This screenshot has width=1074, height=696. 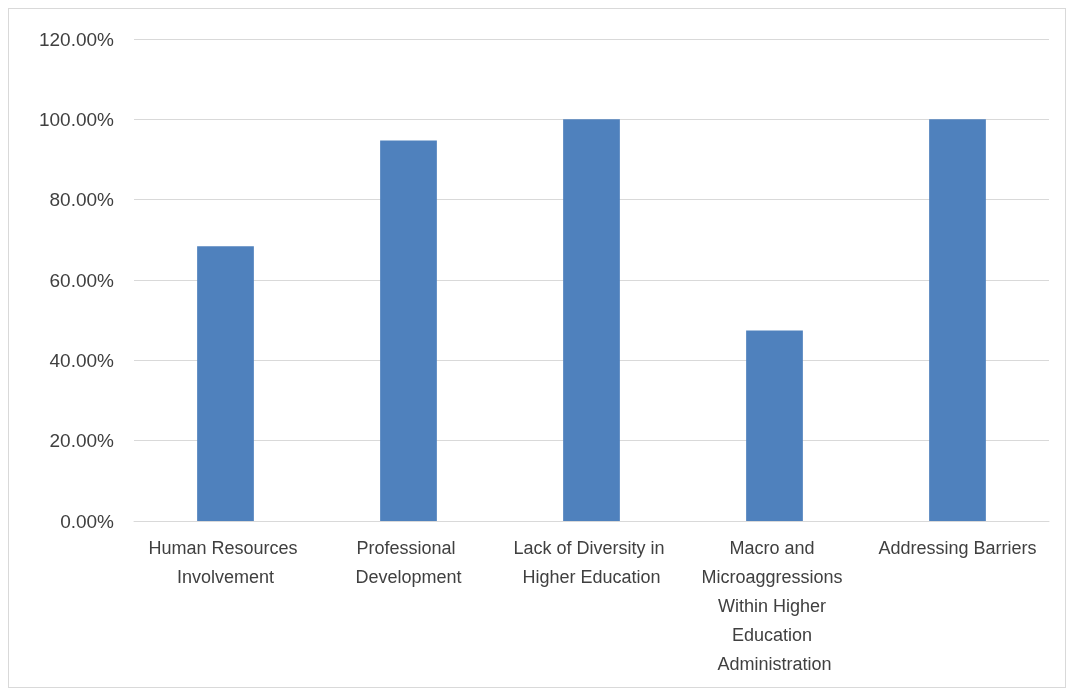 I want to click on y-tick-label: 40.00%, so click(x=82, y=360).